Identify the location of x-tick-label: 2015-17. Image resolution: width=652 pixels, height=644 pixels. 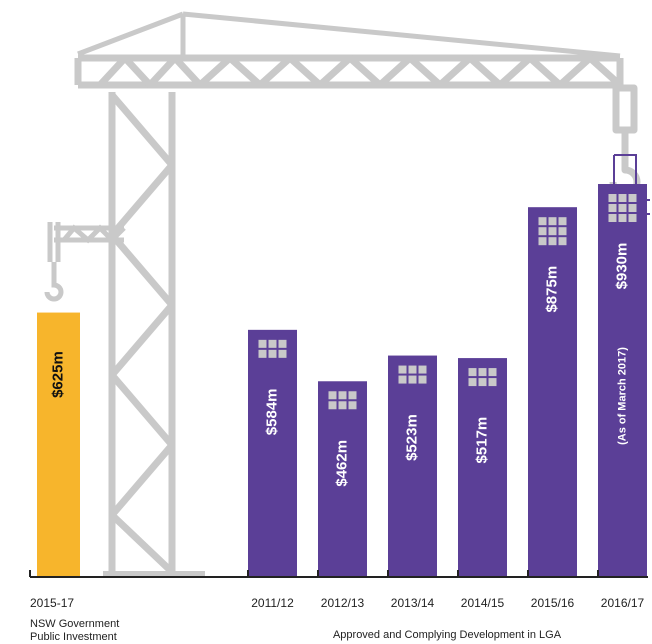
(52, 603).